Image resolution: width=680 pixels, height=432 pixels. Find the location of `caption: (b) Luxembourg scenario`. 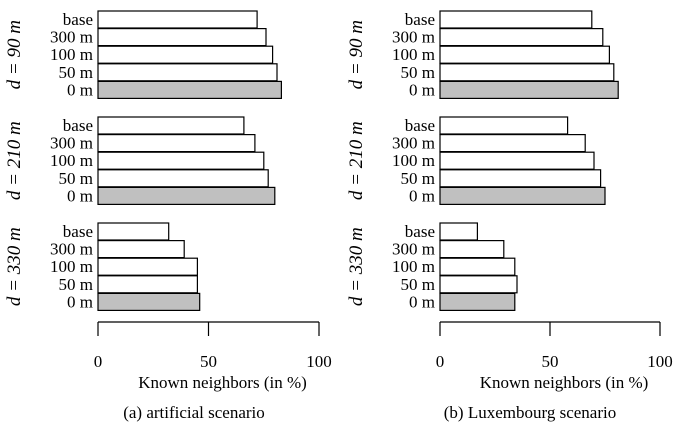

caption: (b) Luxembourg scenario is located at coordinates (530, 412).